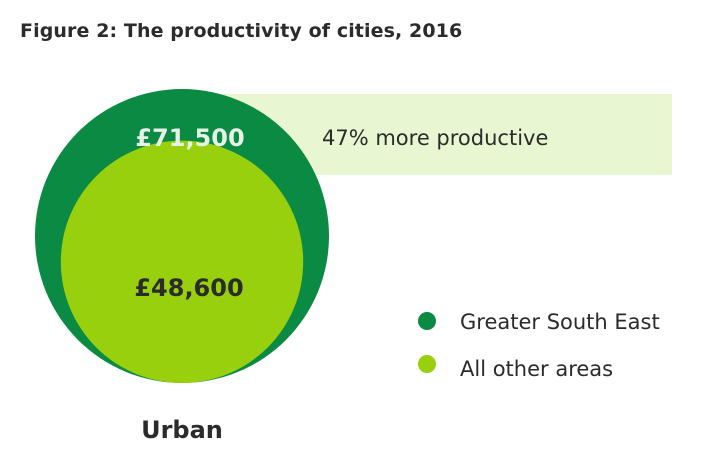  What do you see at coordinates (435, 138) in the screenshot?
I see `annotation-label: 47% more productive` at bounding box center [435, 138].